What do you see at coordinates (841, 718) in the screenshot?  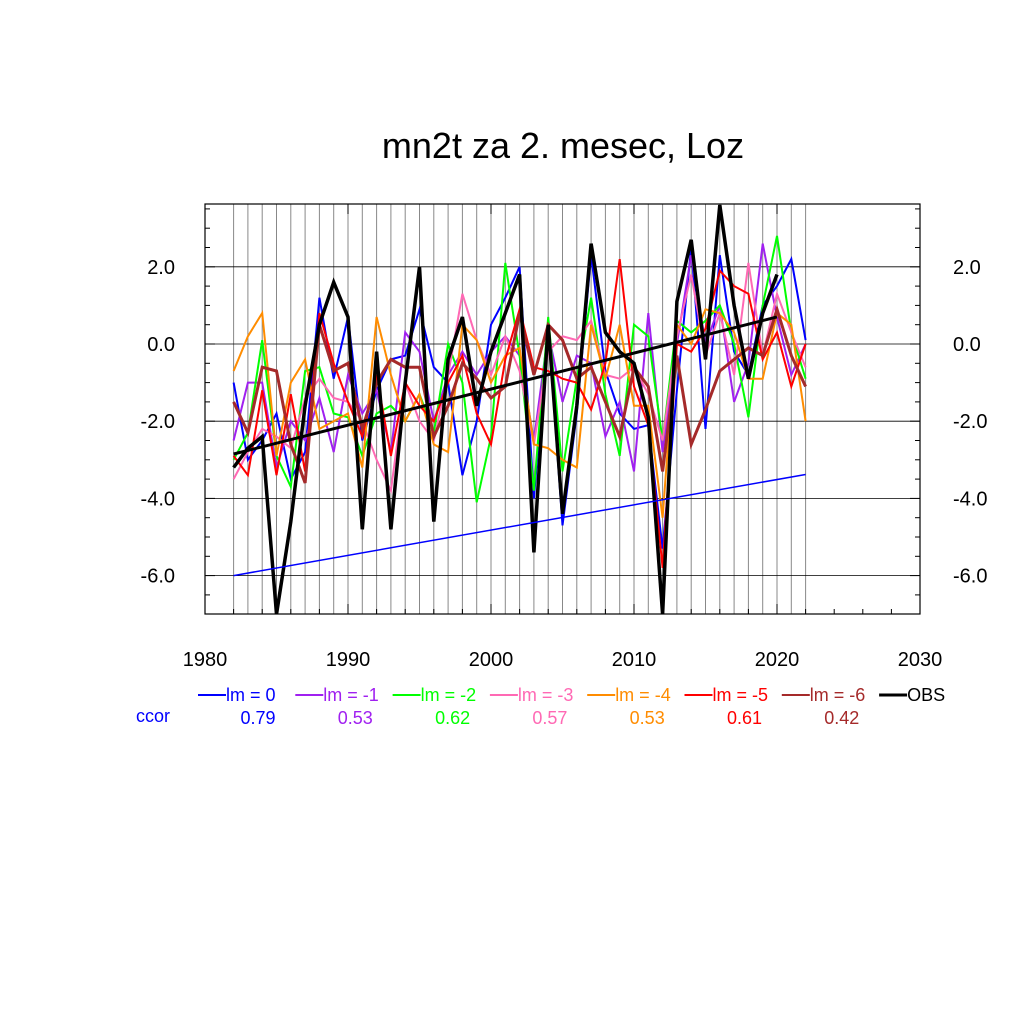 I see `ccor-value-6: 0.42` at bounding box center [841, 718].